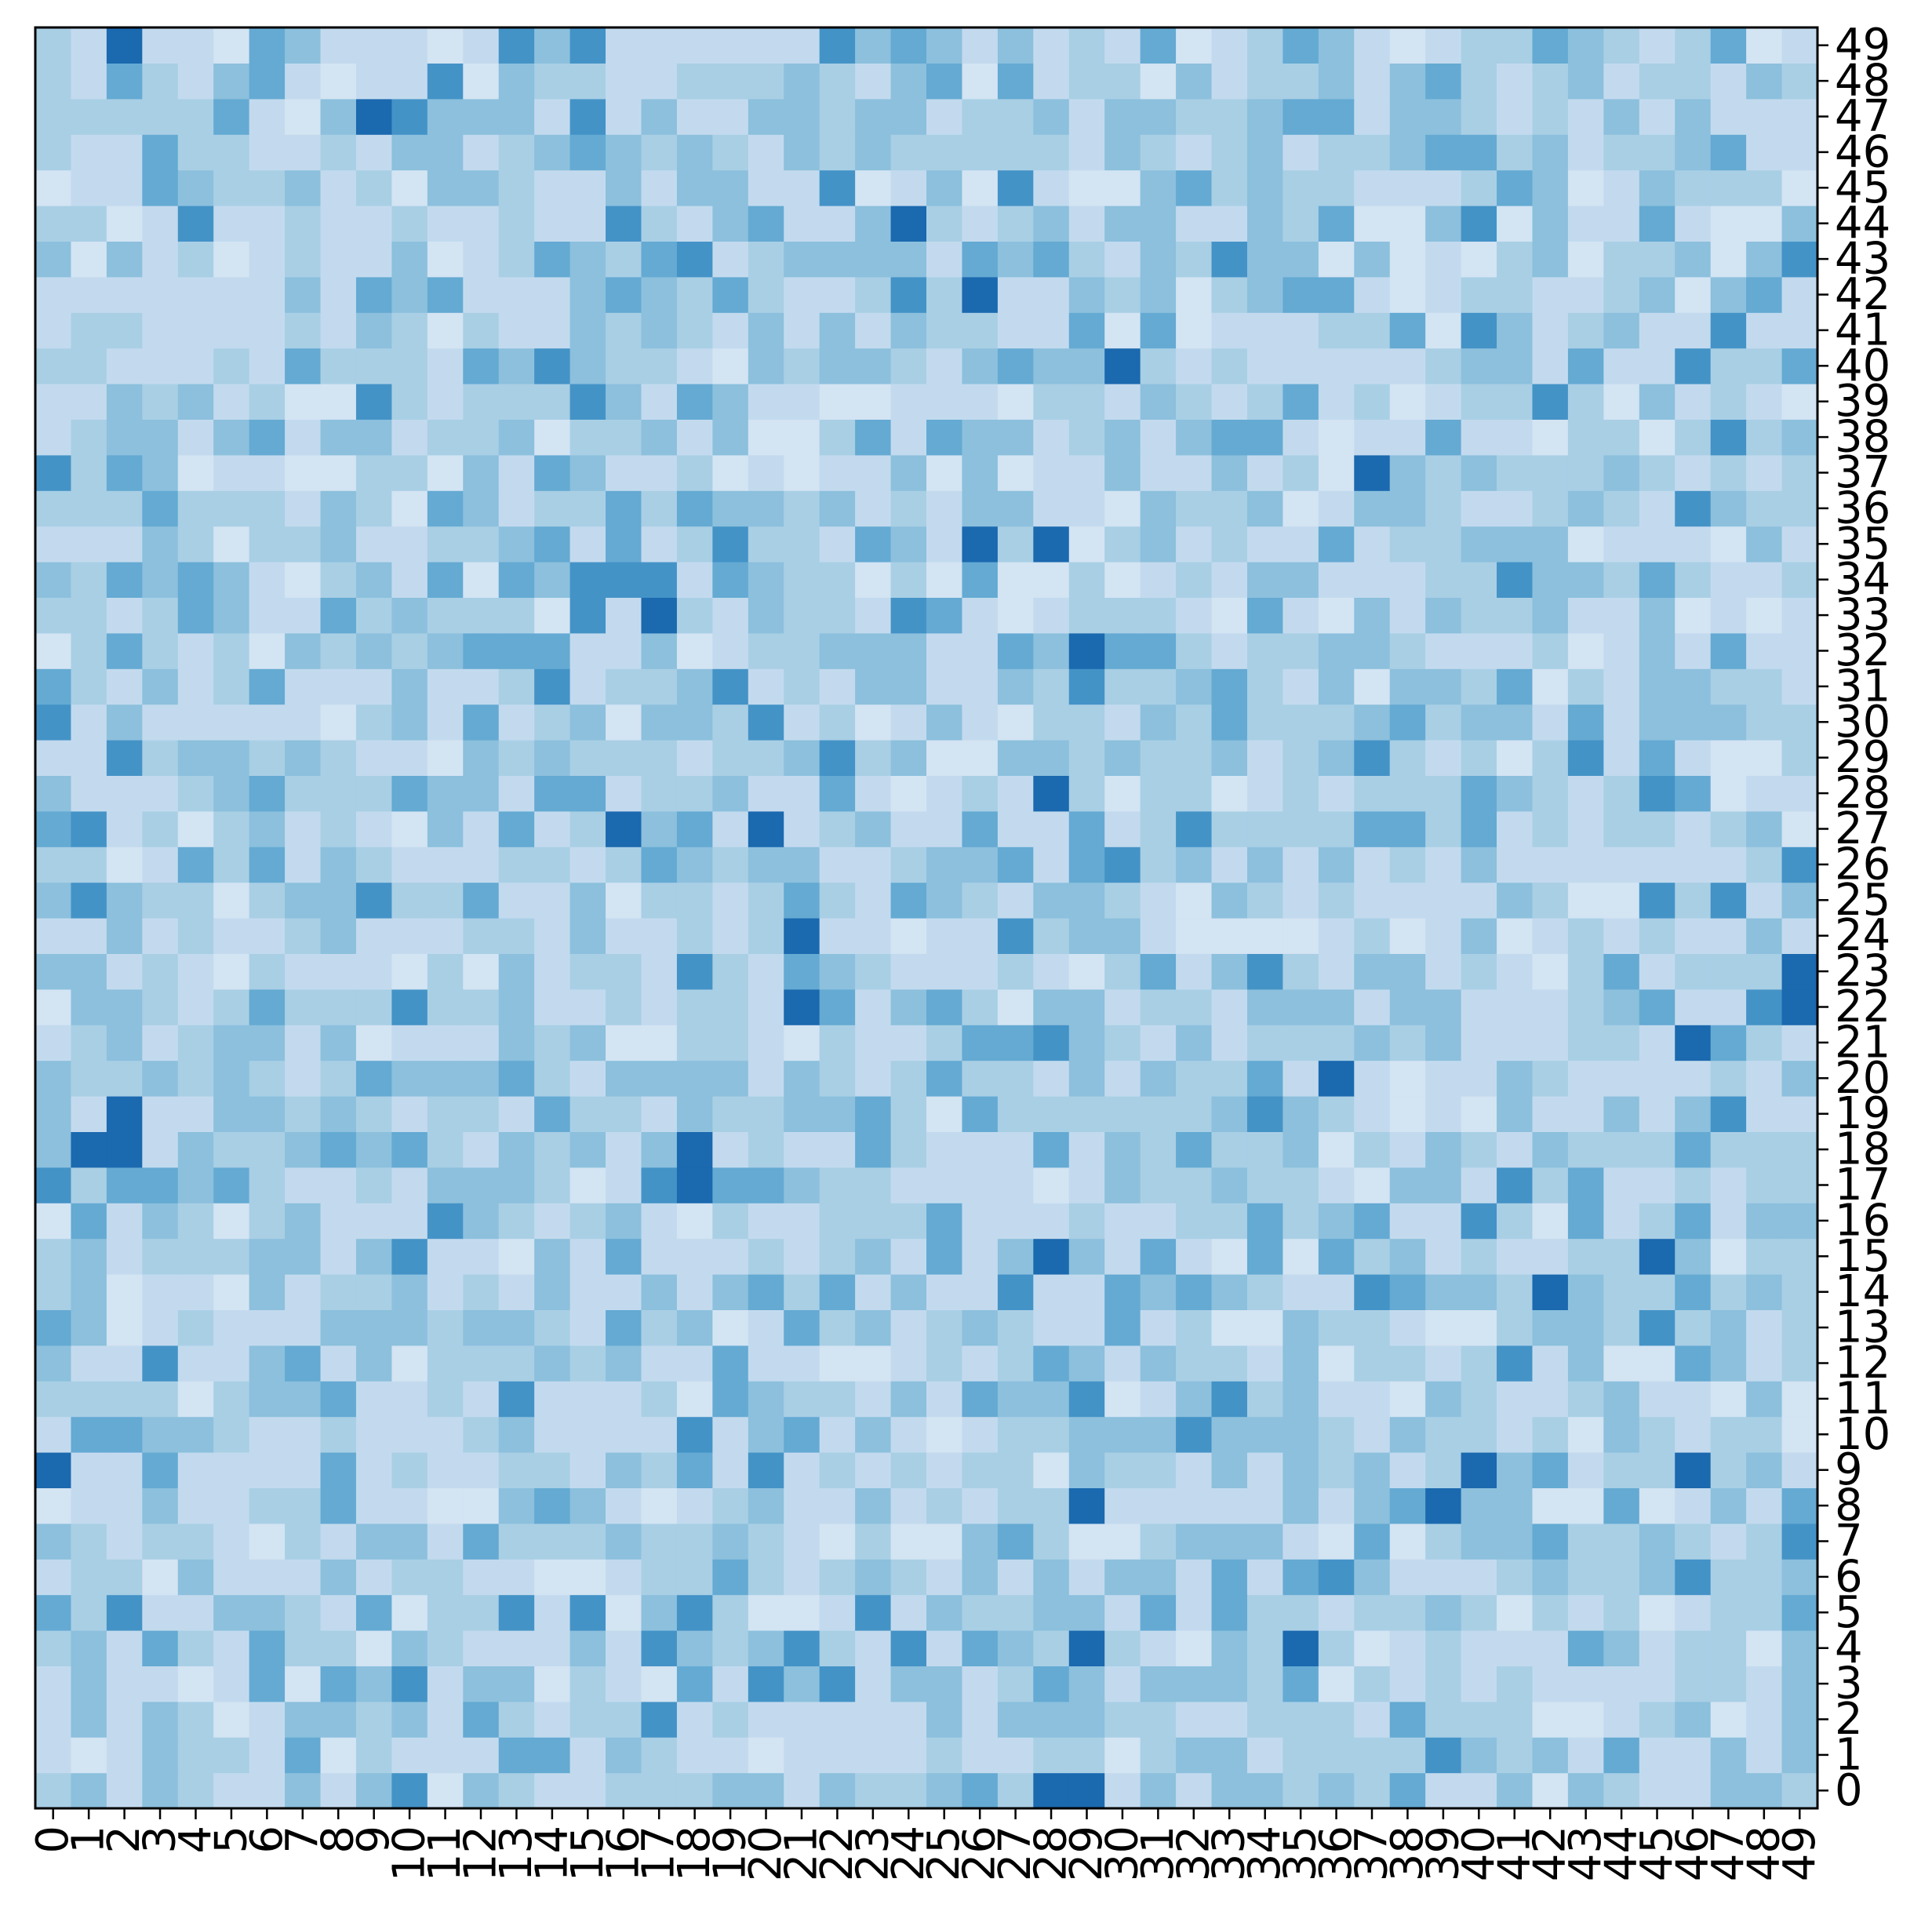 The height and width of the screenshot is (1926, 1932). Describe the element at coordinates (409, 366) in the screenshot. I see `heatmap-cell-x10-y40` at that location.